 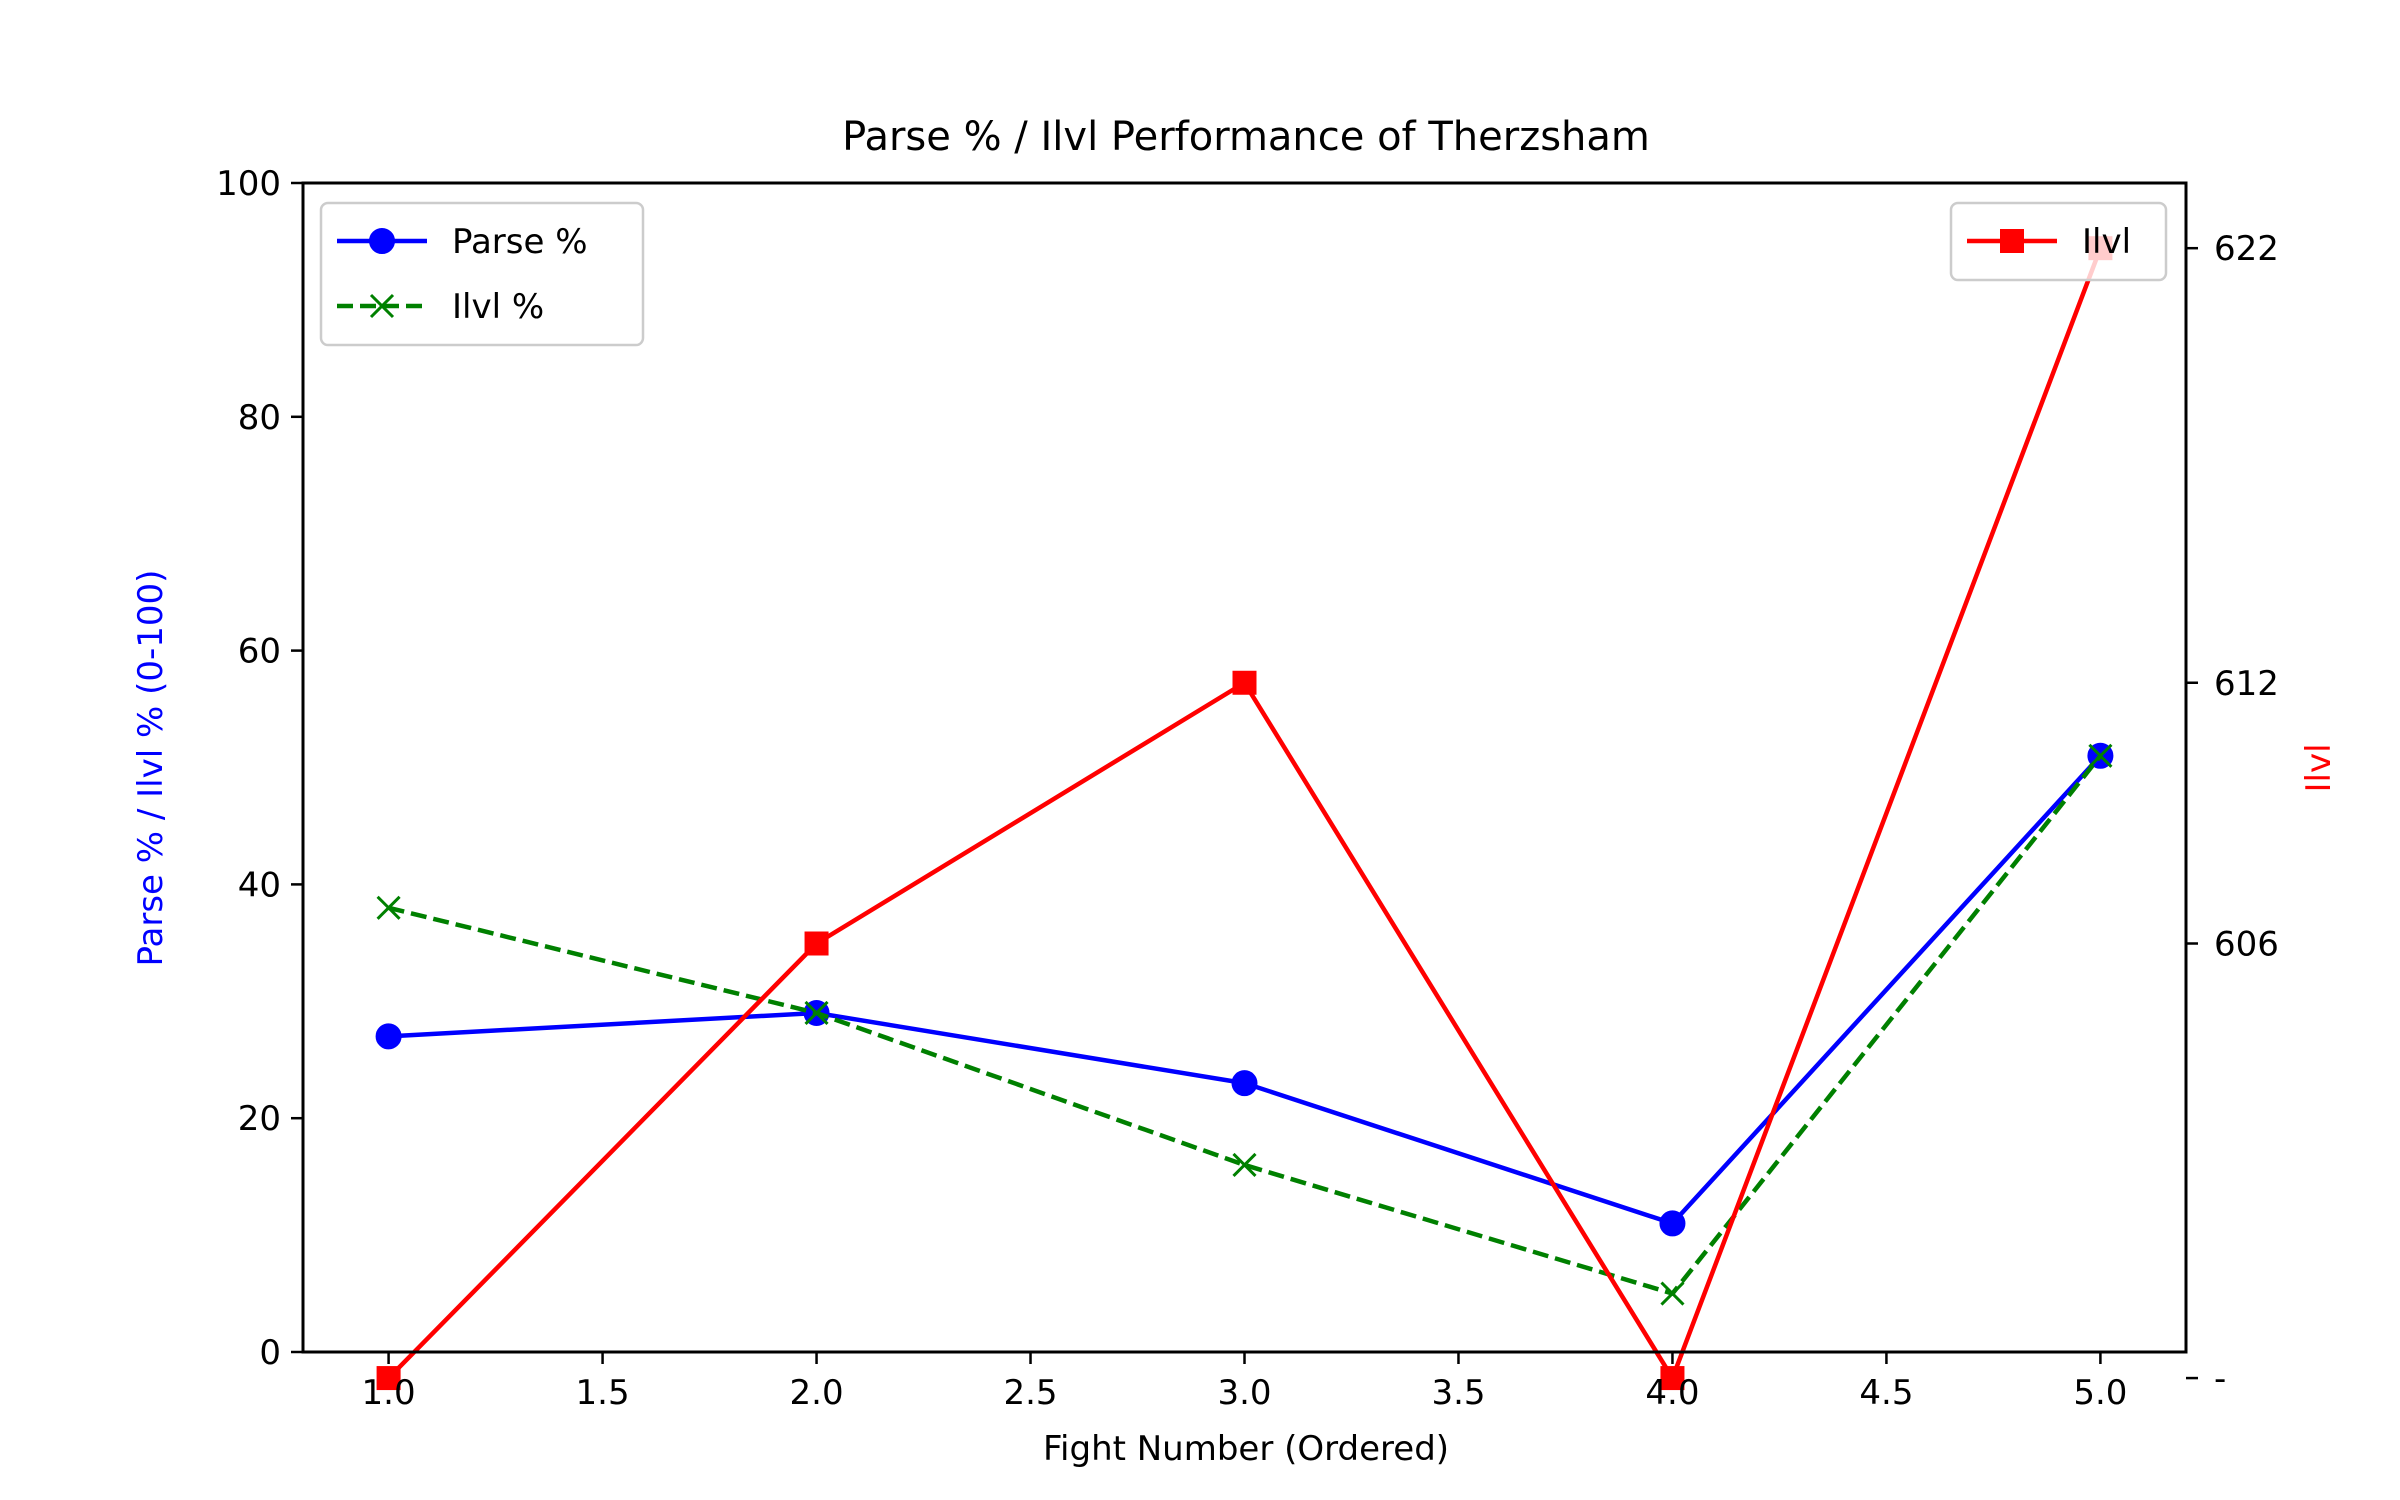 What do you see at coordinates (2100, 1393) in the screenshot?
I see `x-tick-label: 5.0` at bounding box center [2100, 1393].